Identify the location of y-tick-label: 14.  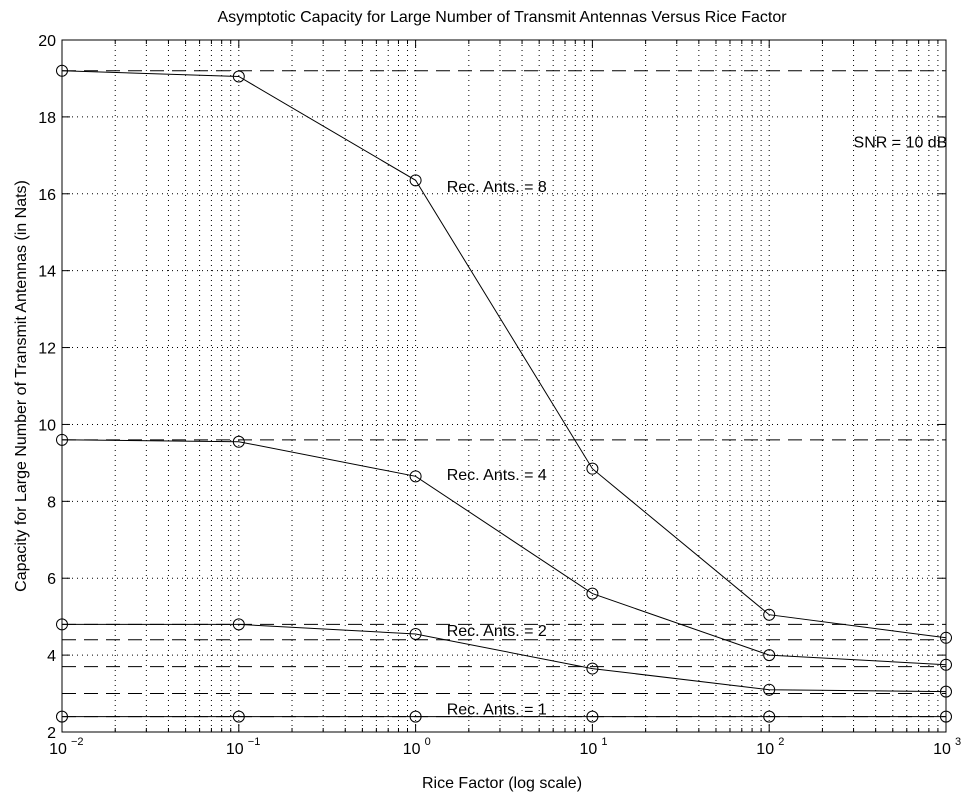
(47, 272).